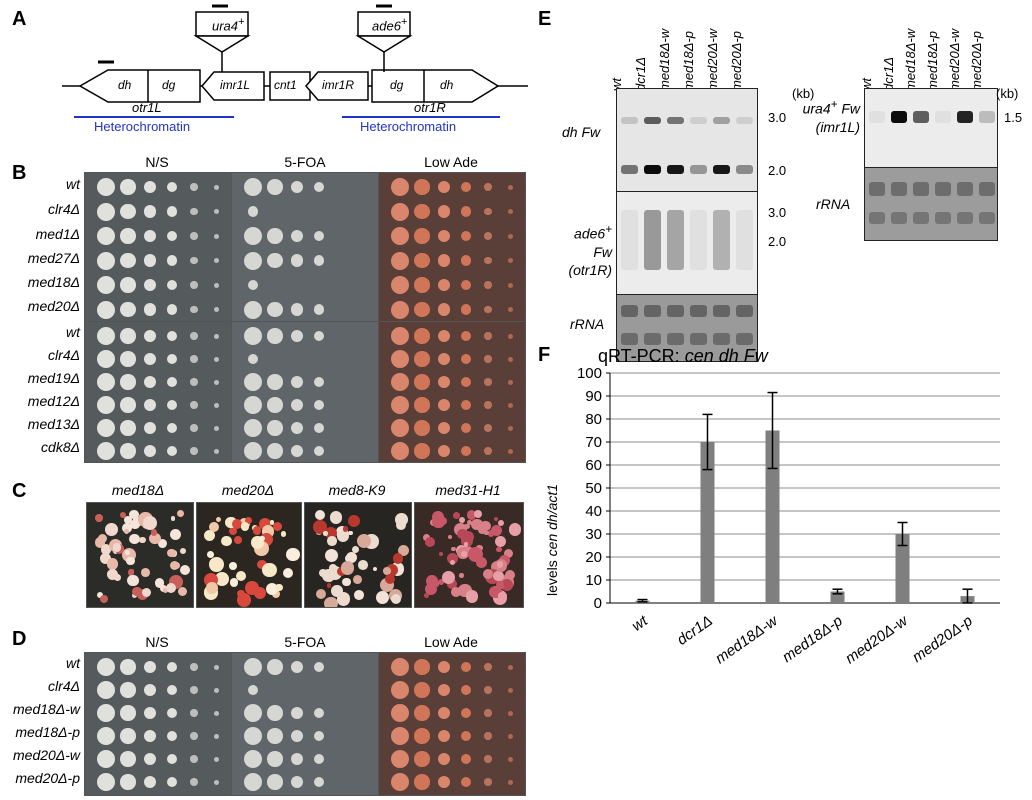  Describe the element at coordinates (552, 539) in the screenshot. I see `f-y-axis-label: levels cen dh/act1` at that location.